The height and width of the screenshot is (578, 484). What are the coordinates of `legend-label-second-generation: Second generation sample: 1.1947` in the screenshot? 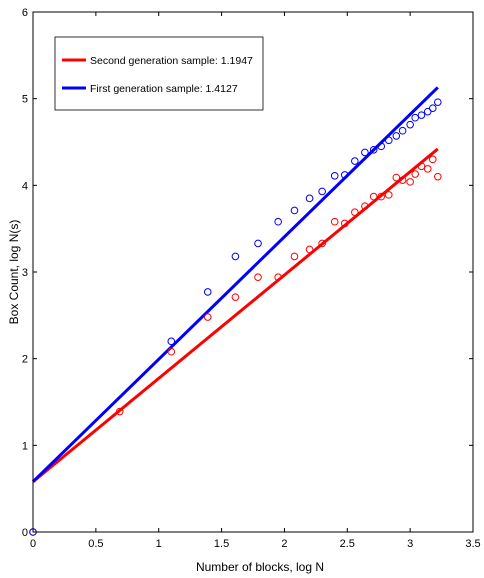 It's located at (171, 61).